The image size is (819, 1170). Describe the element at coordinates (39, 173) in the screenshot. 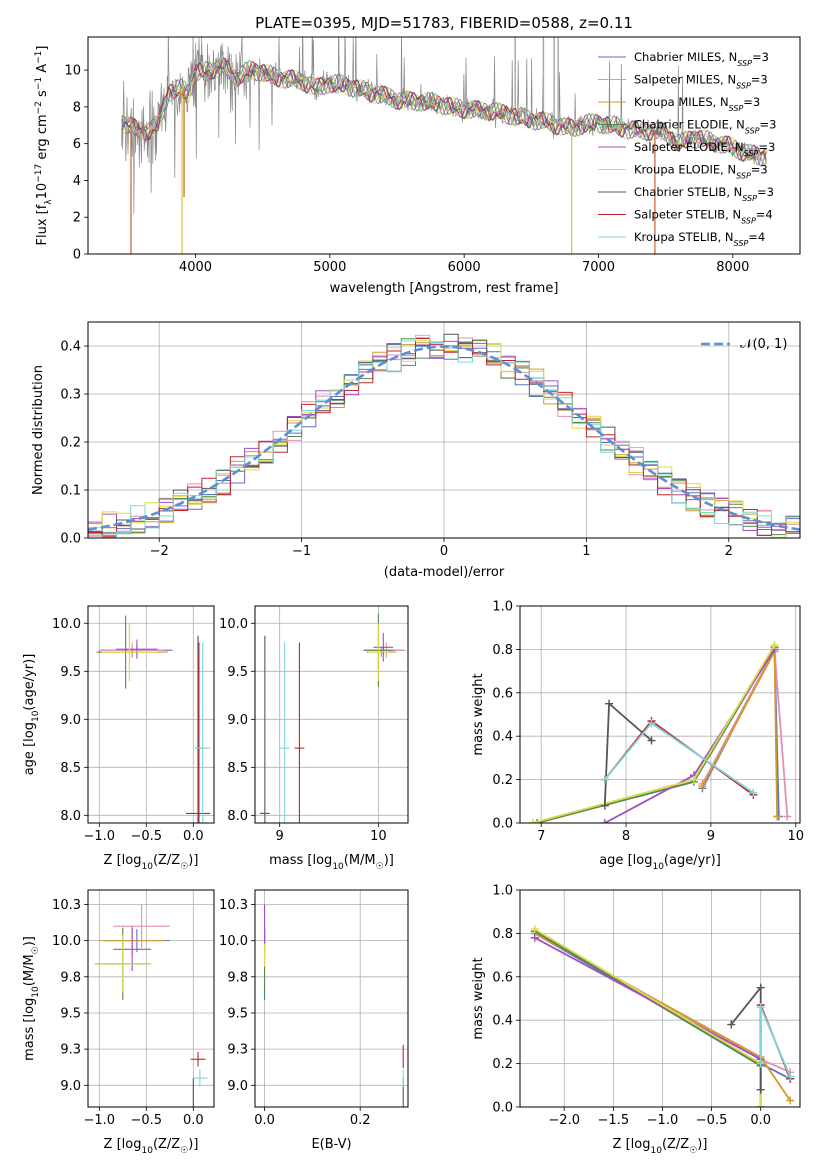

I see `spectrum-ylabel-part: −17` at that location.